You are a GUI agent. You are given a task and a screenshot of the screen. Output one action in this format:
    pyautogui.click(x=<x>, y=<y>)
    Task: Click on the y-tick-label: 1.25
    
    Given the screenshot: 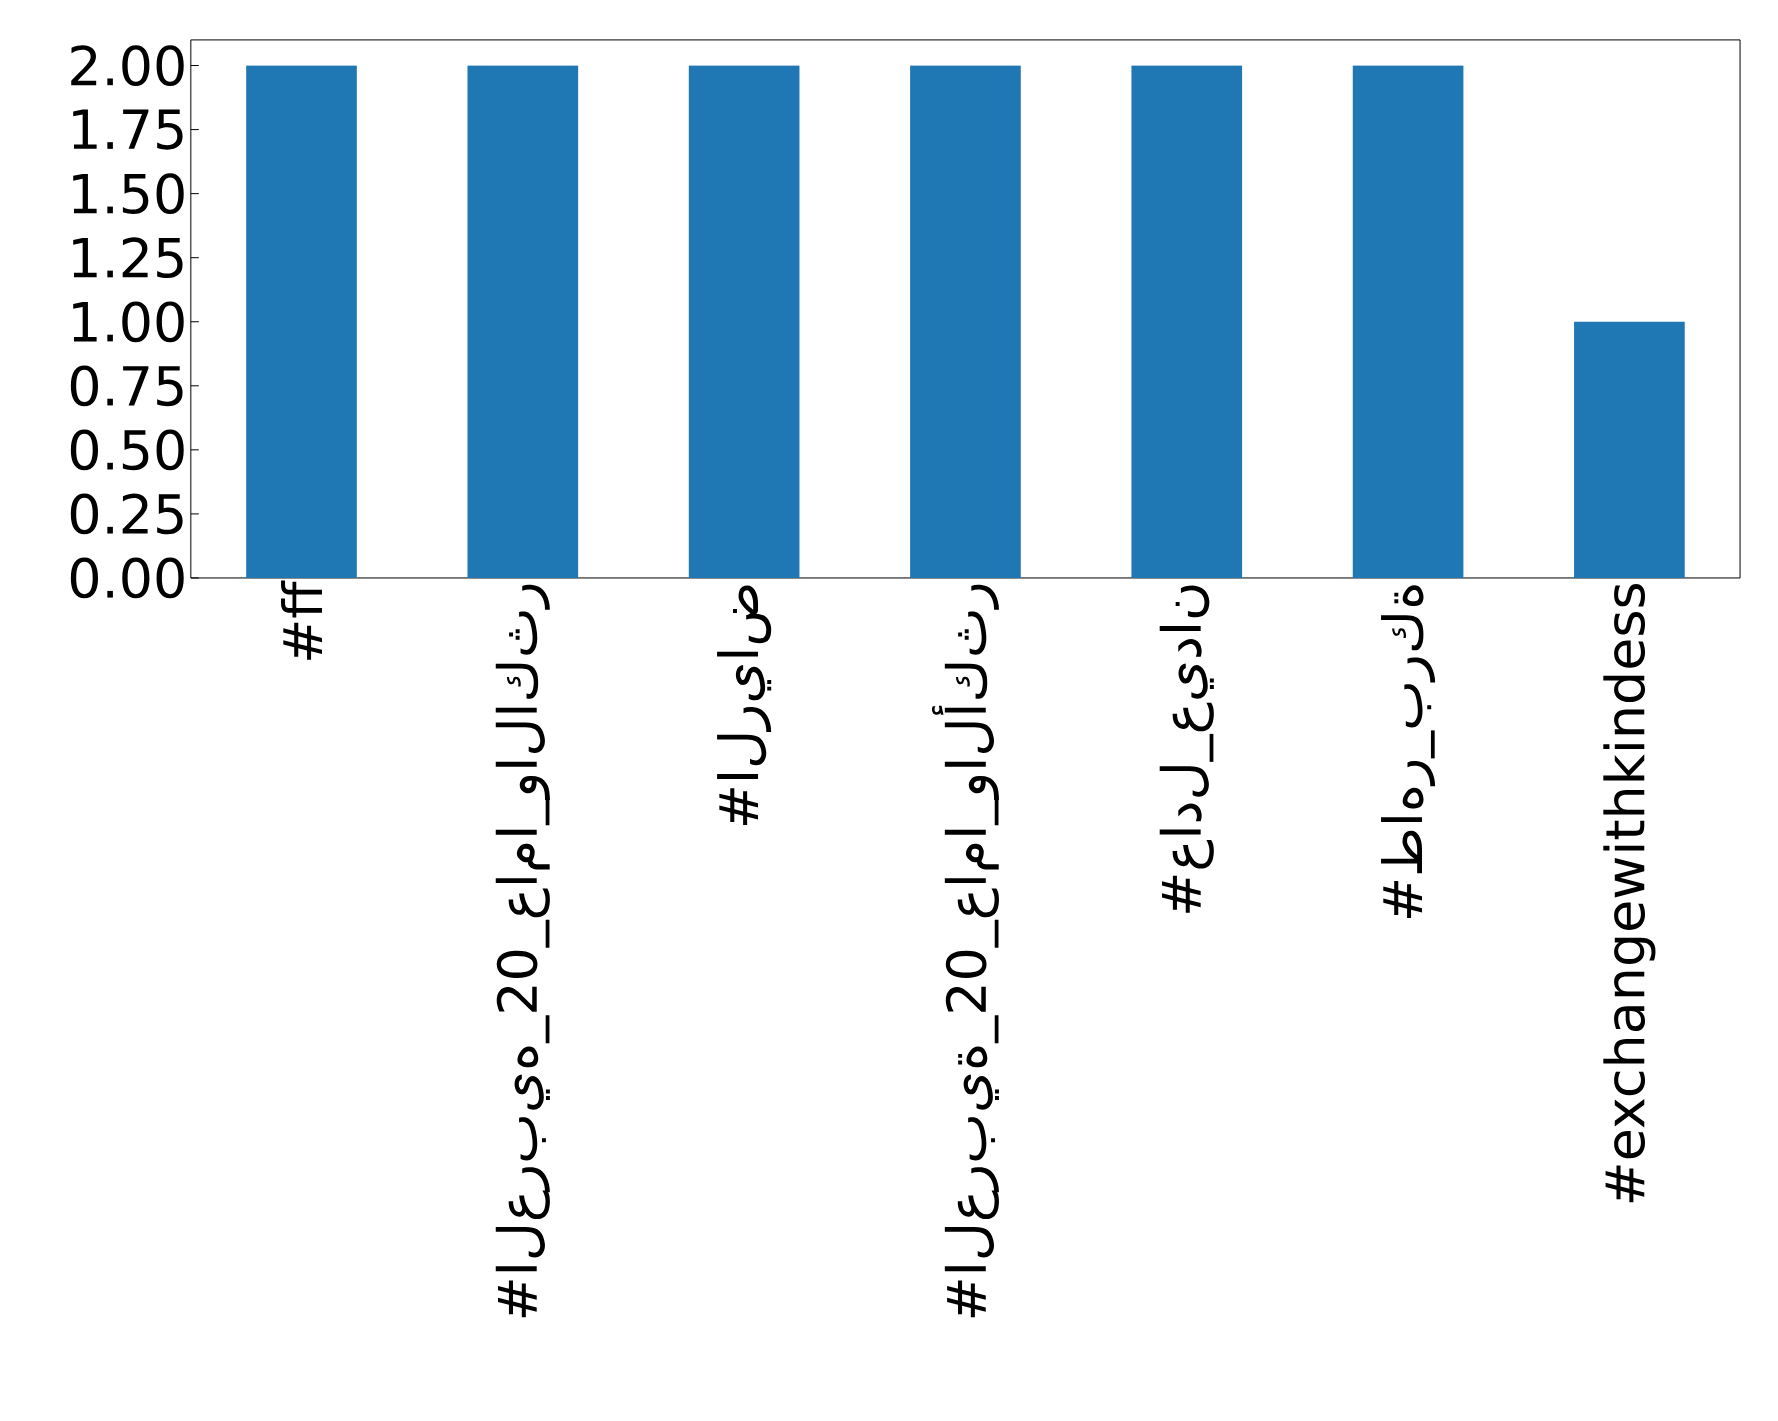 What is the action you would take?
    pyautogui.click(x=128, y=257)
    